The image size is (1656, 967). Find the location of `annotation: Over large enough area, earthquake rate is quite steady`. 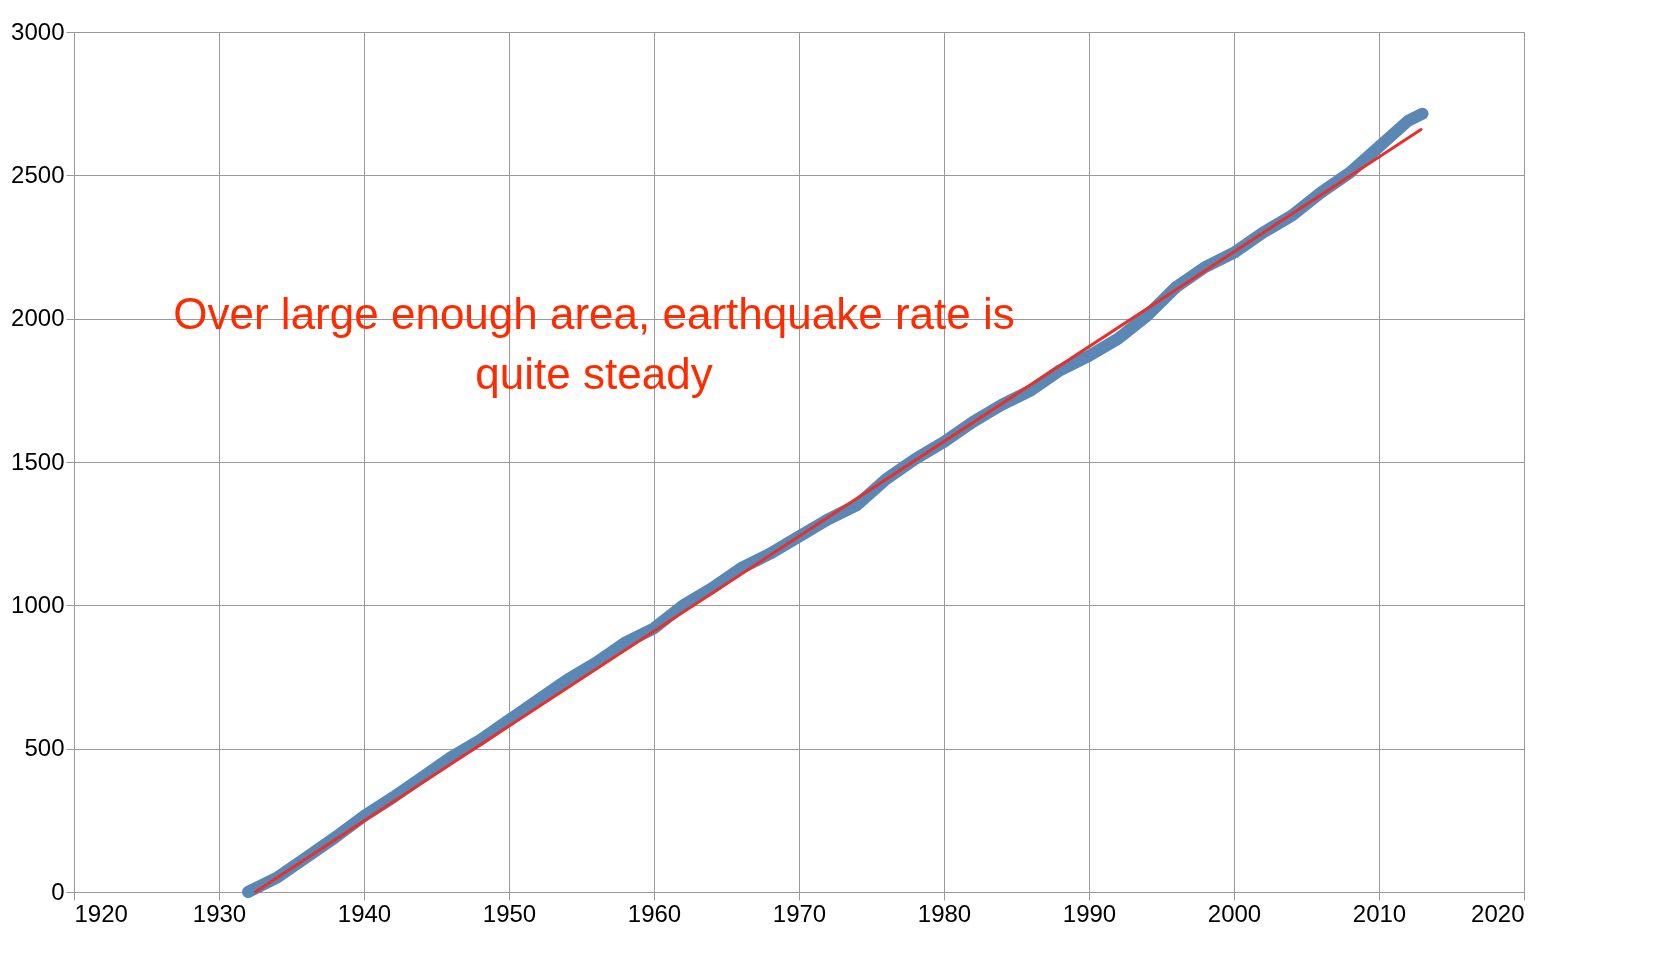

annotation: Over large enough area, earthquake rate is quite steady is located at coordinates (594, 343).